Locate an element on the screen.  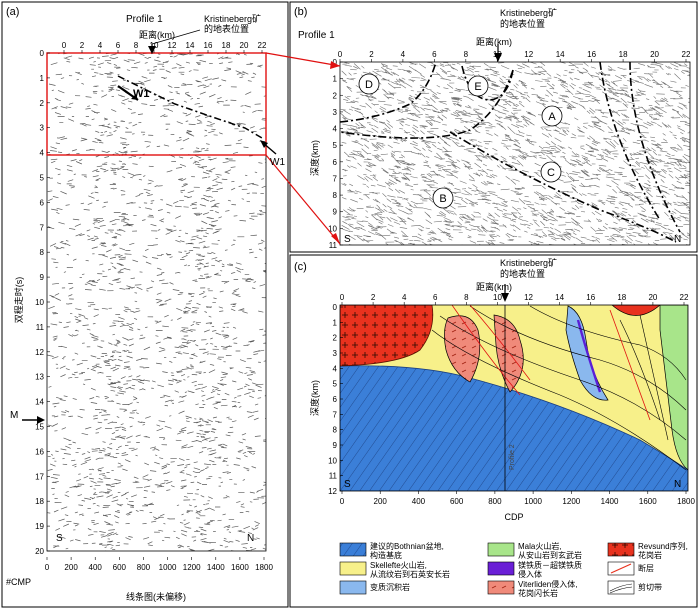
tick-label: 17 is located at coordinates (39, 476).